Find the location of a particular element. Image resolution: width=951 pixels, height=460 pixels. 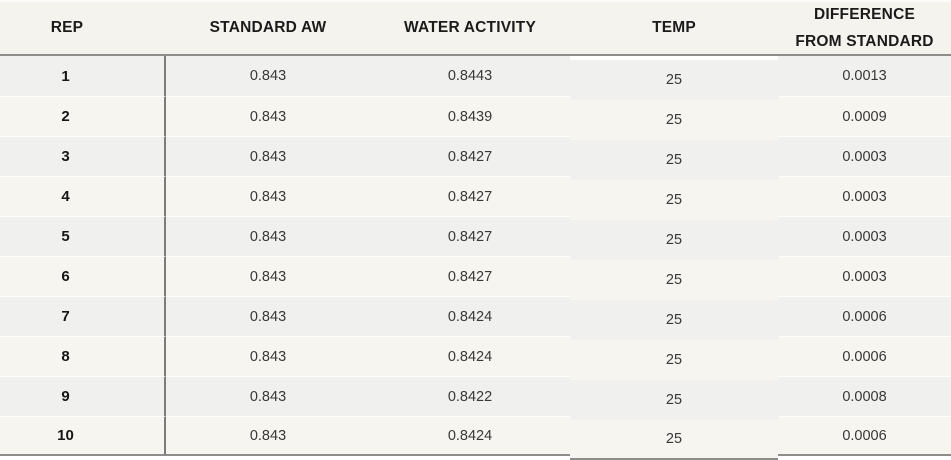

cell-rep: 10 is located at coordinates (83, 436).